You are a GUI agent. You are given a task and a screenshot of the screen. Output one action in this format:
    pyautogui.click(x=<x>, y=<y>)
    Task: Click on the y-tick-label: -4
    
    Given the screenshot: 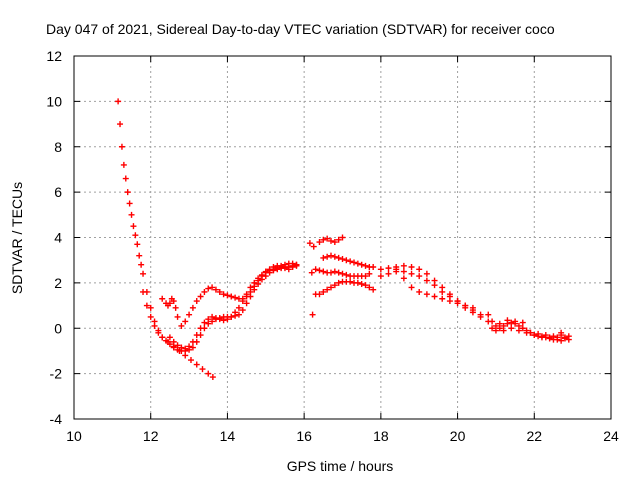 What is the action you would take?
    pyautogui.click(x=56, y=419)
    